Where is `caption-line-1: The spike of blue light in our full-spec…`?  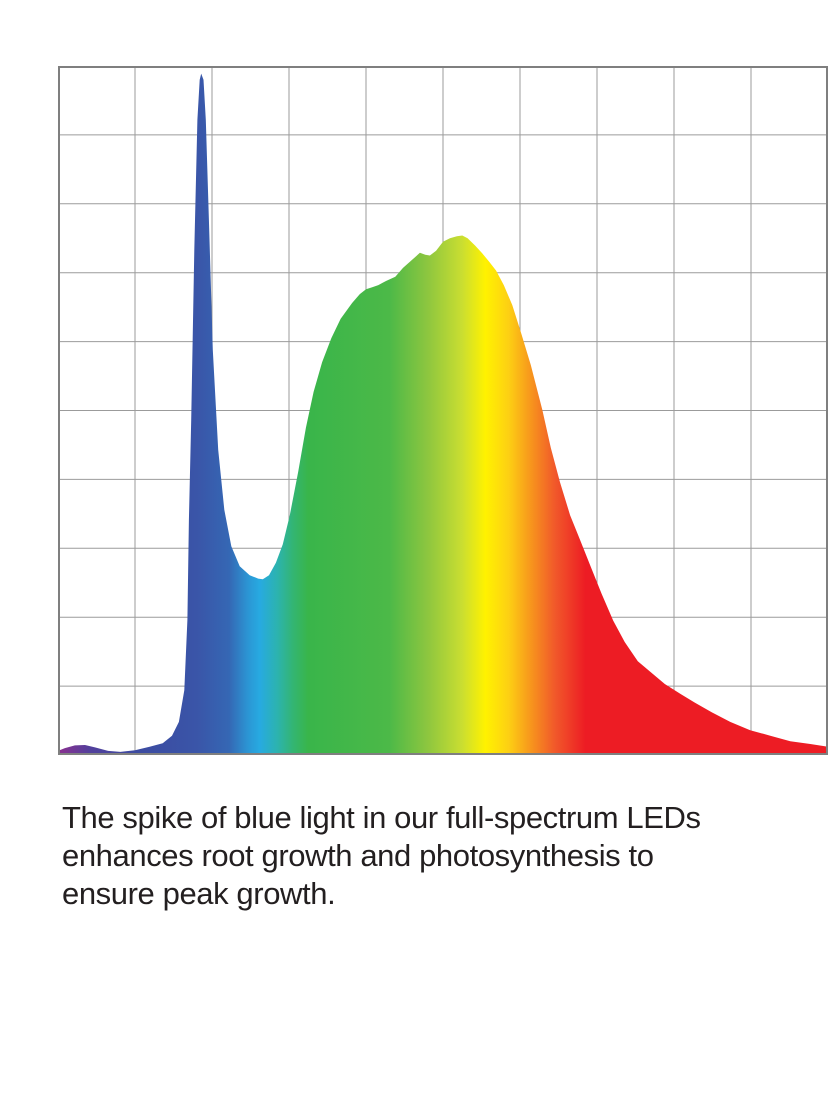 caption-line-1: The spike of blue light in our full-spec… is located at coordinates (381, 817).